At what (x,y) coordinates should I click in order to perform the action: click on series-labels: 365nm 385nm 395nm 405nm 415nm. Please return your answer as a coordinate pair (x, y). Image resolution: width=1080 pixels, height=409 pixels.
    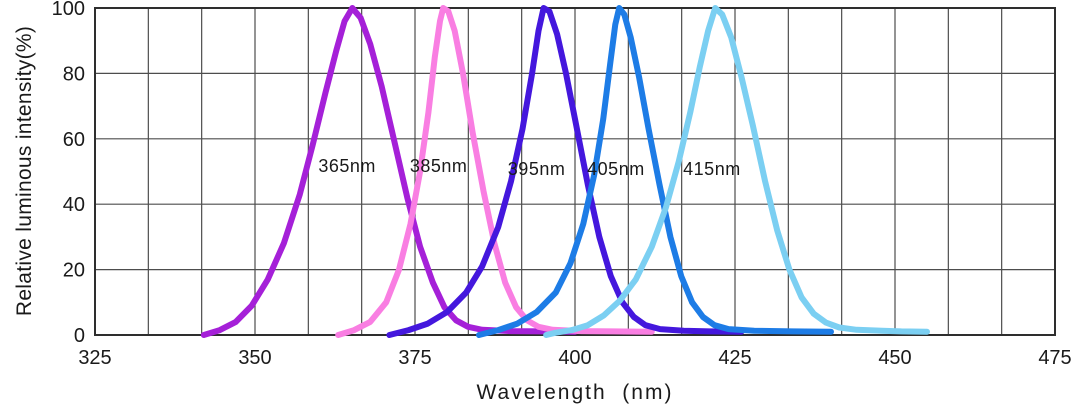
    Looking at the image, I should click on (529, 167).